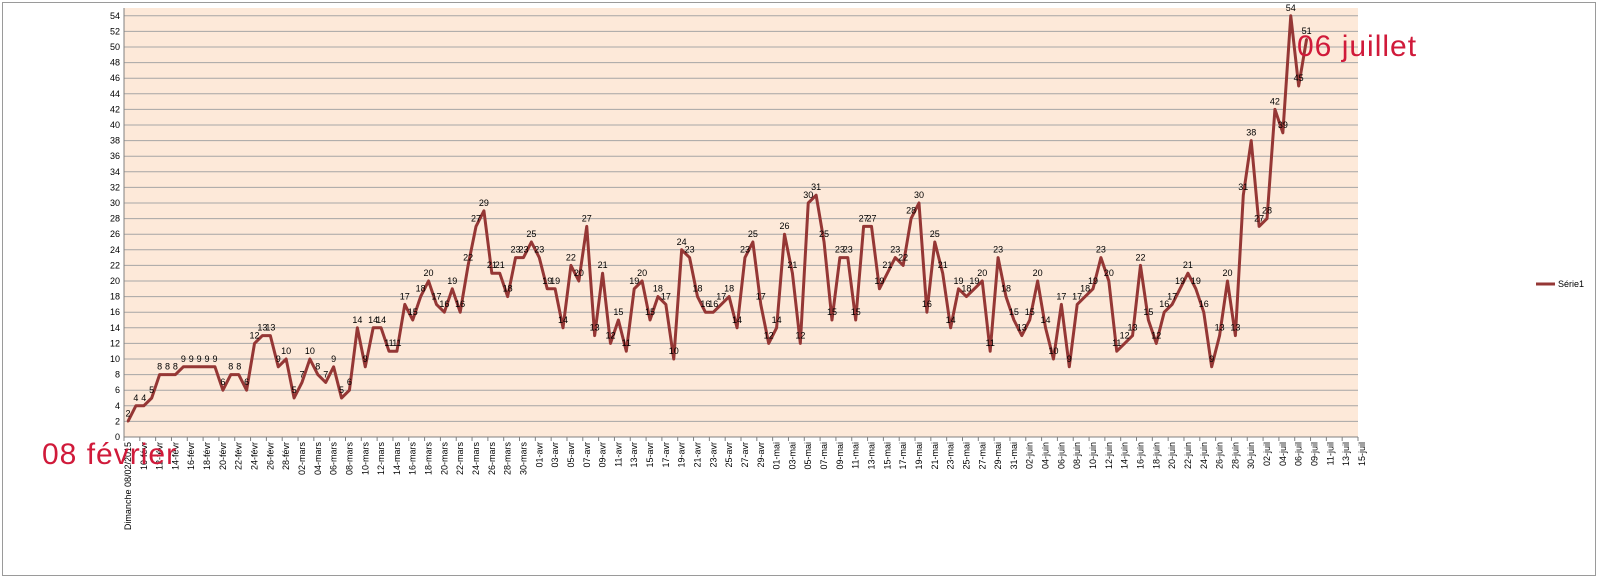  Describe the element at coordinates (618, 454) in the screenshot. I see `x-tick-label: 11-avr` at that location.